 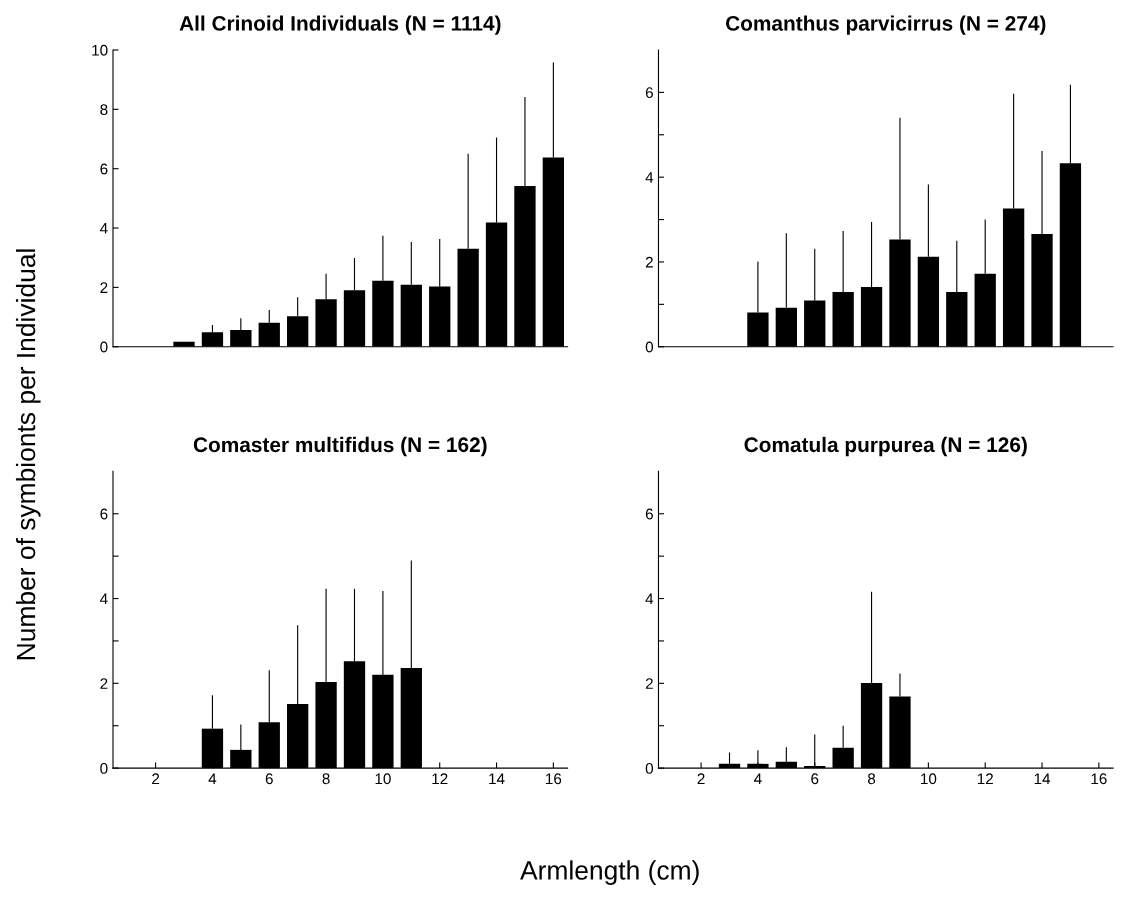 I want to click on chart-title: Comanthus parvicirrus (N = 274), so click(x=885, y=25).